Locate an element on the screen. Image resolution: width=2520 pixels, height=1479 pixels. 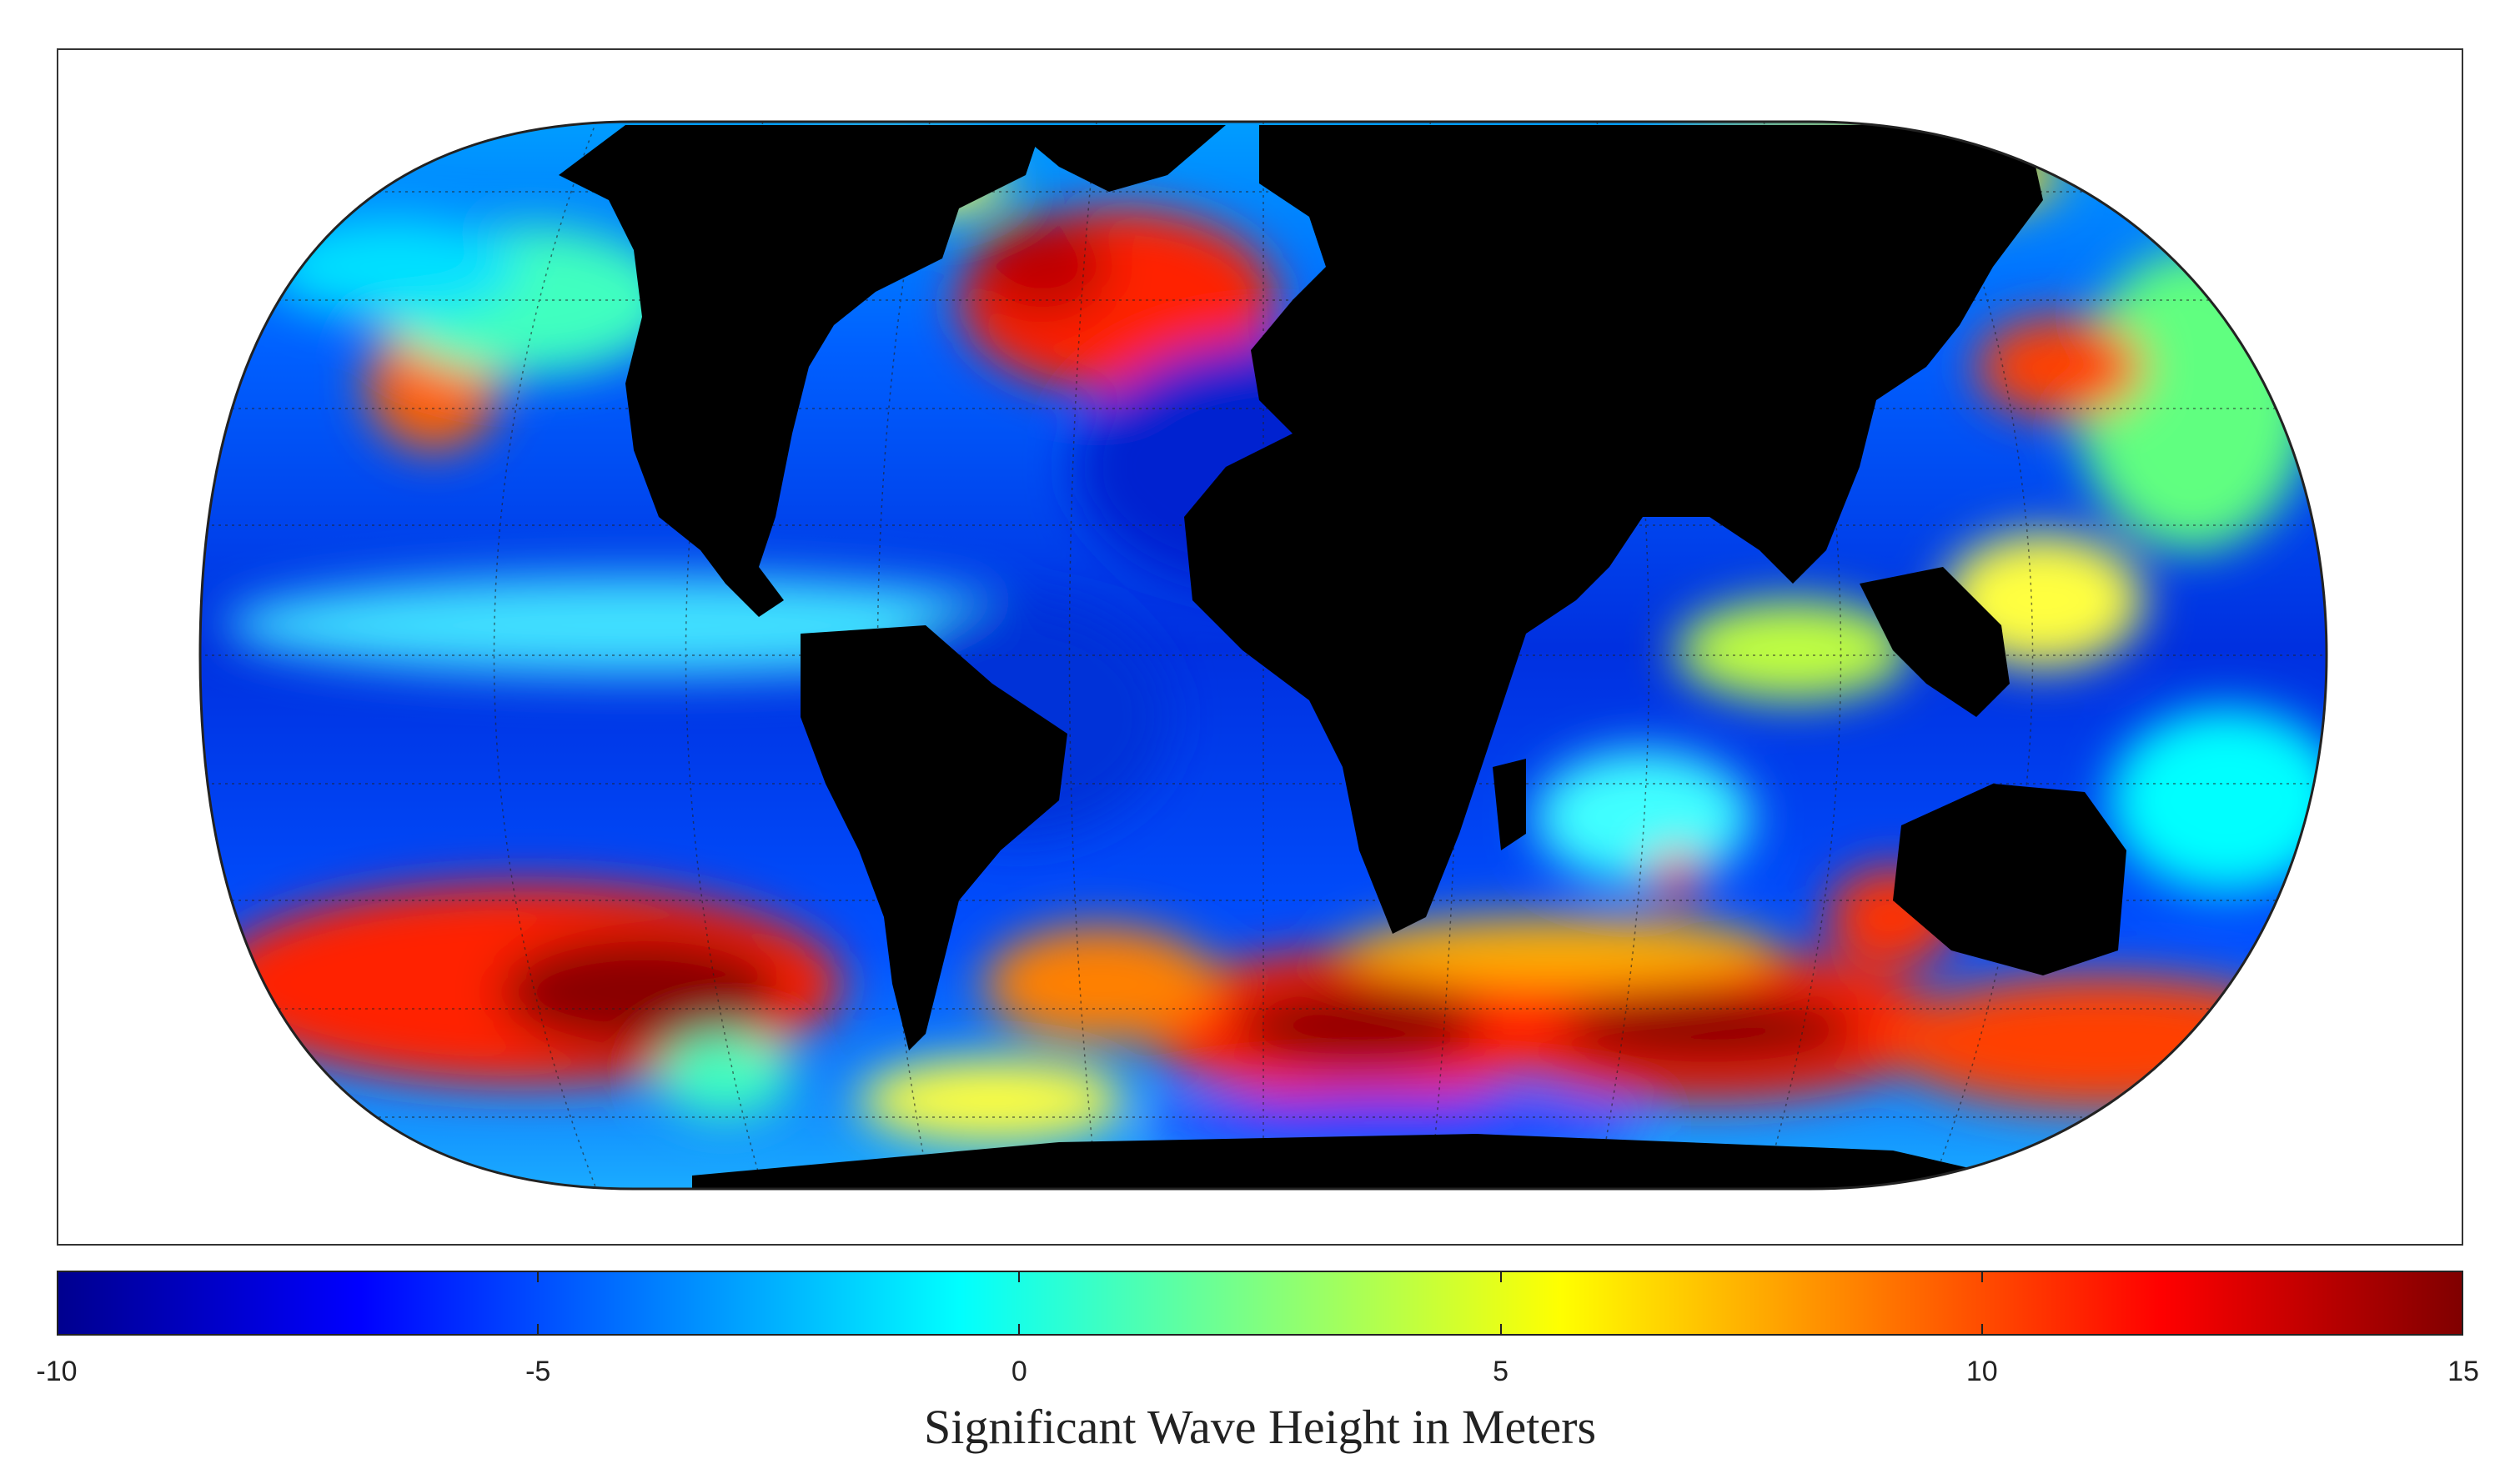
north-america is located at coordinates (800, 371).